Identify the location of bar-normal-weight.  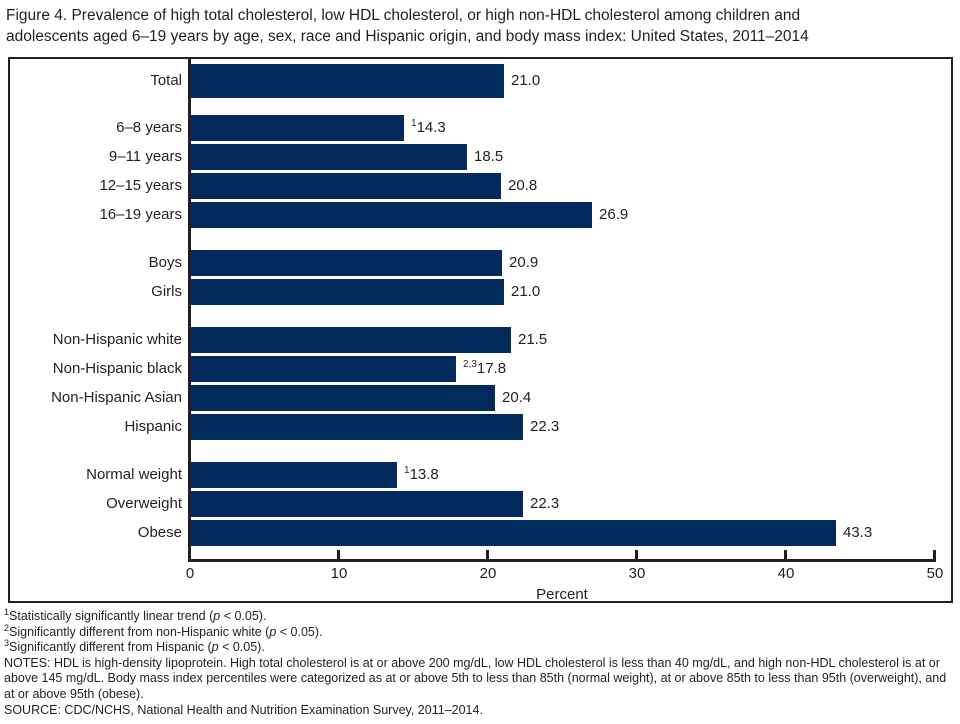
(294, 475).